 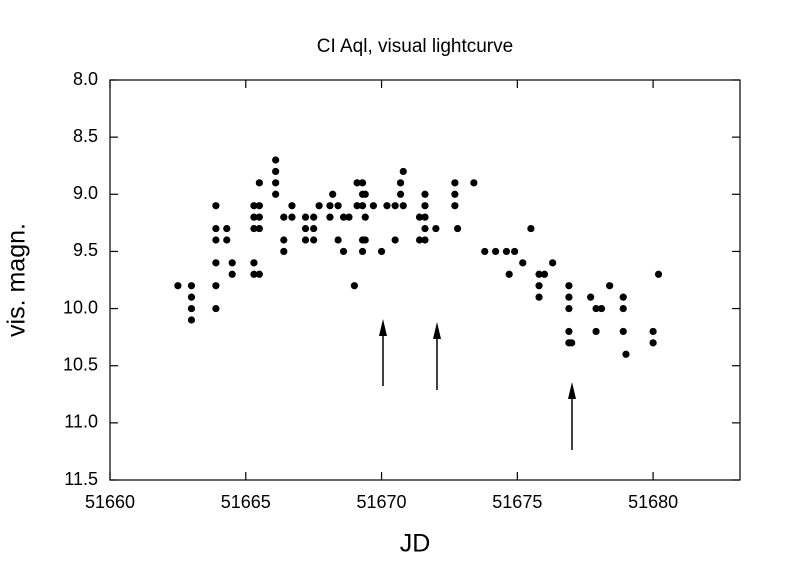 What do you see at coordinates (85, 79) in the screenshot?
I see `y-tick-label: 8.0` at bounding box center [85, 79].